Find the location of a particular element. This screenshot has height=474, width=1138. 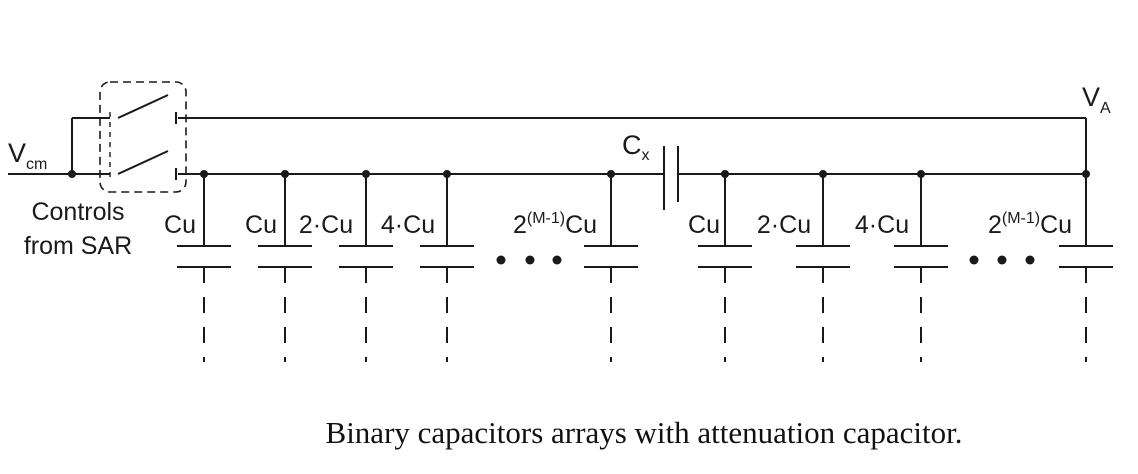

node-dots is located at coordinates (579, 174).